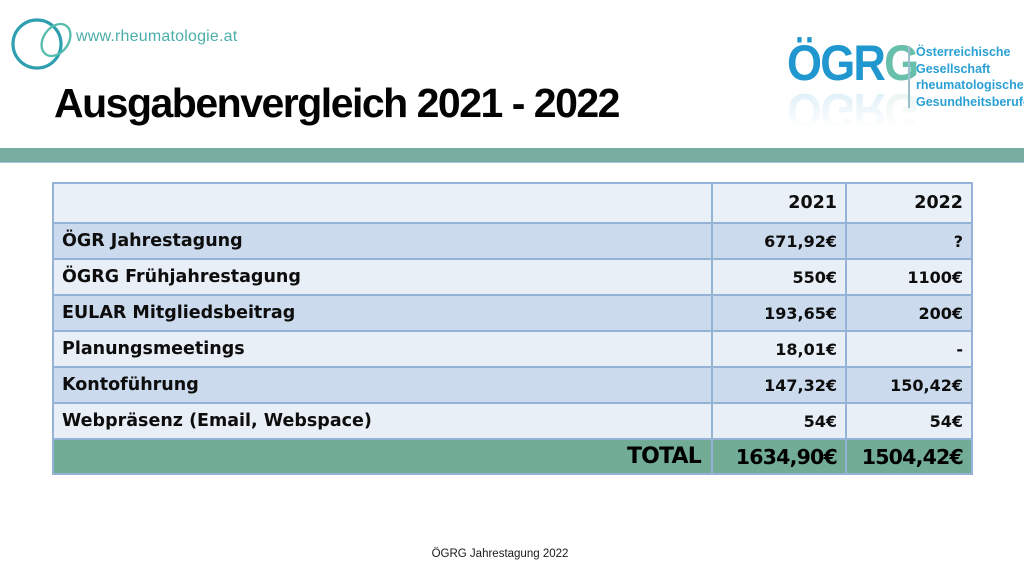  Describe the element at coordinates (909, 456) in the screenshot. I see `total-2022: 1504,42€` at that location.